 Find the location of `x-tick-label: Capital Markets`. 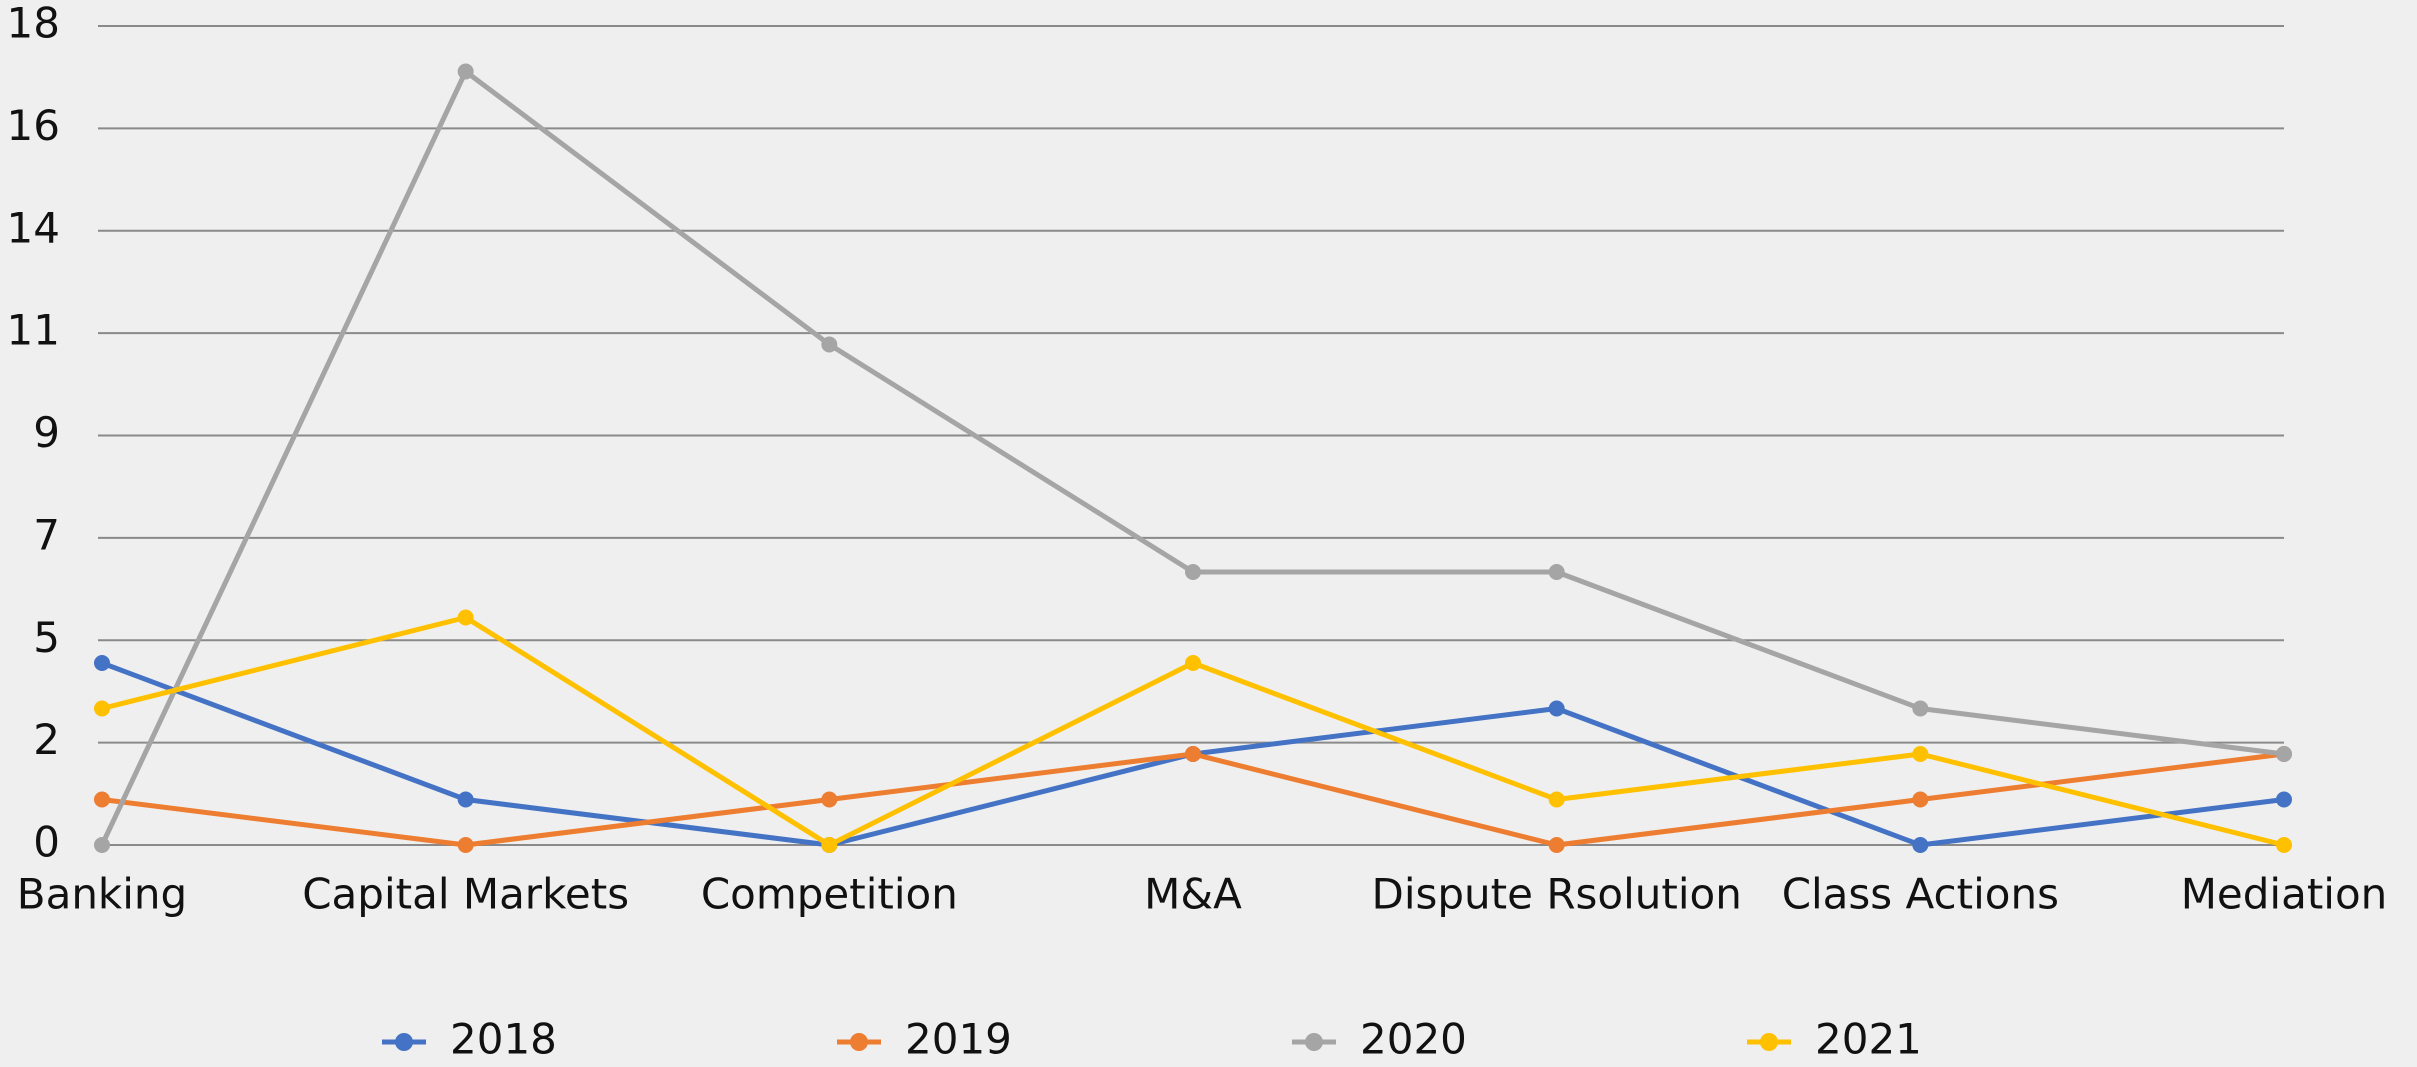

x-tick-label: Capital Markets is located at coordinates (465, 894).